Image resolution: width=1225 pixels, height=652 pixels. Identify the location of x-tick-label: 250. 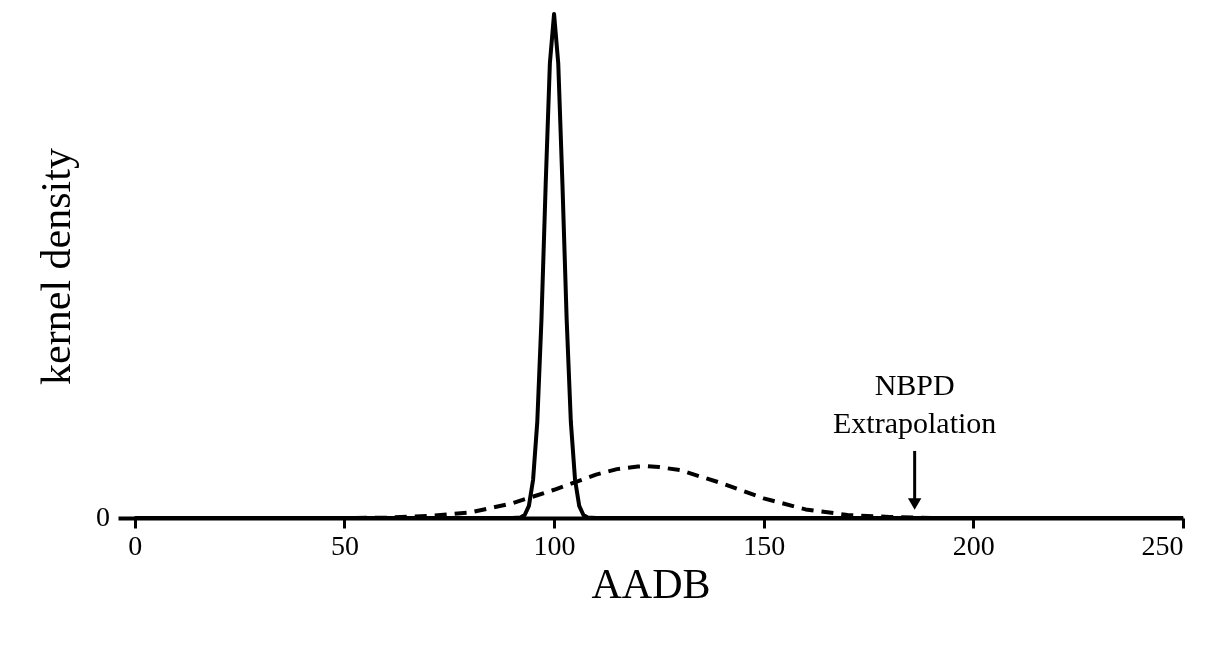
(1162, 545).